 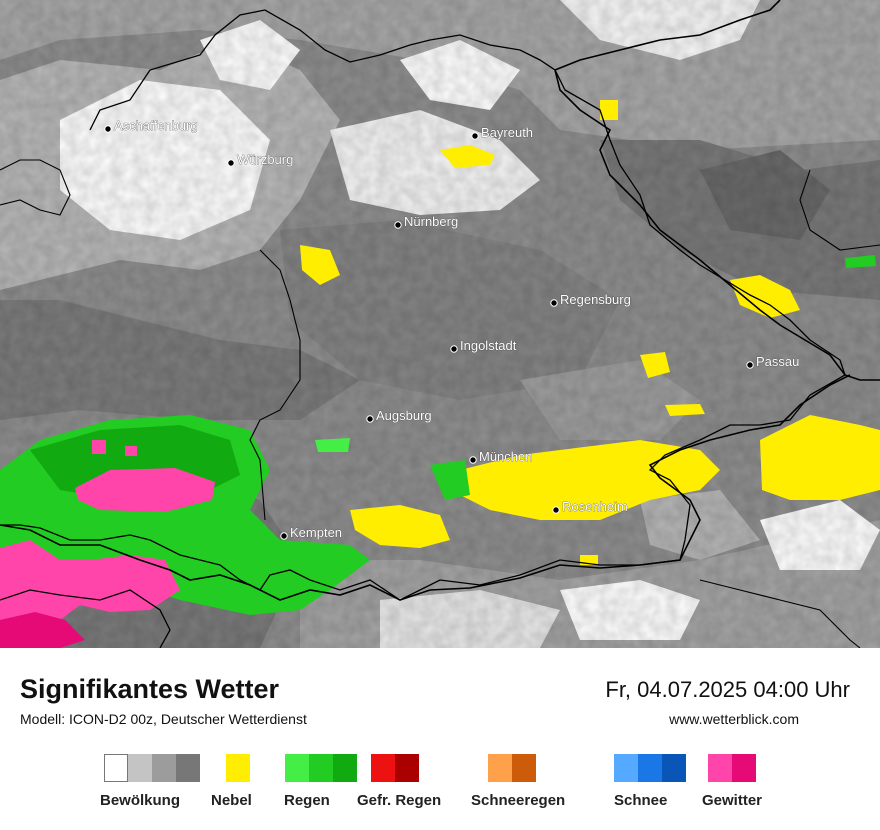 What do you see at coordinates (777, 361) in the screenshot?
I see `city-label: Passau` at bounding box center [777, 361].